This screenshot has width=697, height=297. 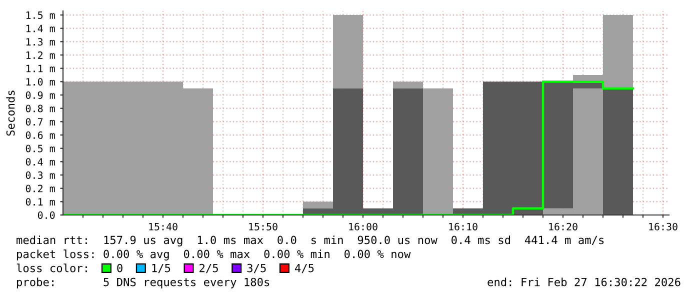 I want to click on x-tick-label: 16:00, so click(x=363, y=226).